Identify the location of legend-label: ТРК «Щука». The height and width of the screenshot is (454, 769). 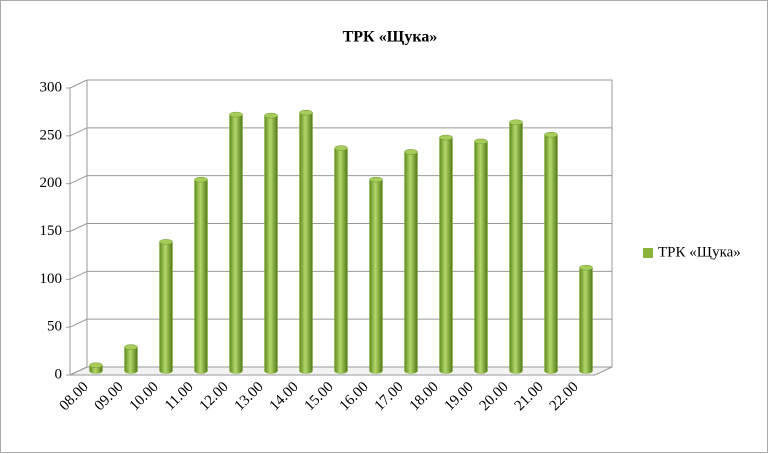
(699, 252).